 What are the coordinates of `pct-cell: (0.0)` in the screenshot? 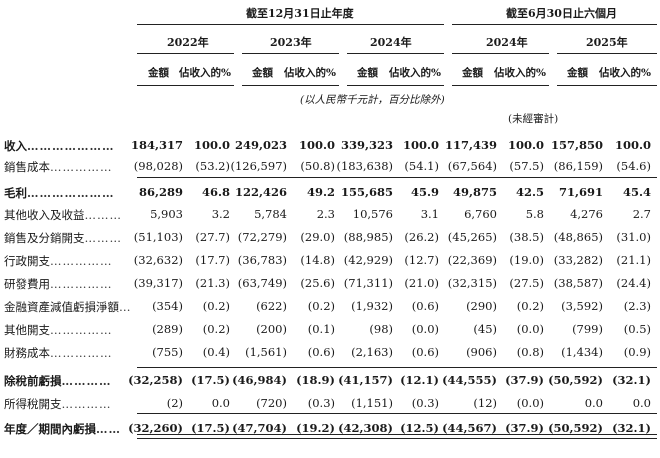 It's located at (530, 403).